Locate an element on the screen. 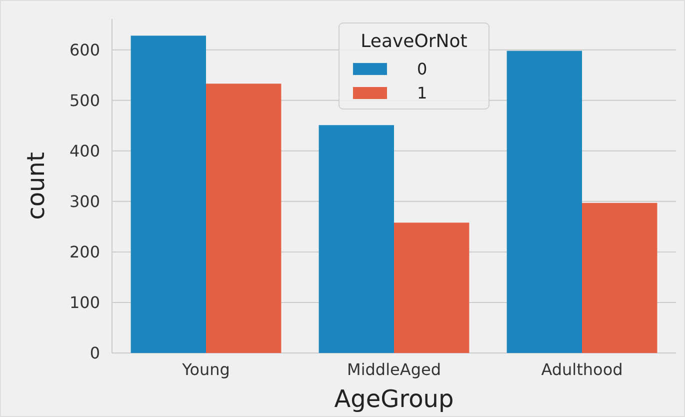 Image resolution: width=685 pixels, height=417 pixels. y-tick-label: 200 is located at coordinates (84, 252).